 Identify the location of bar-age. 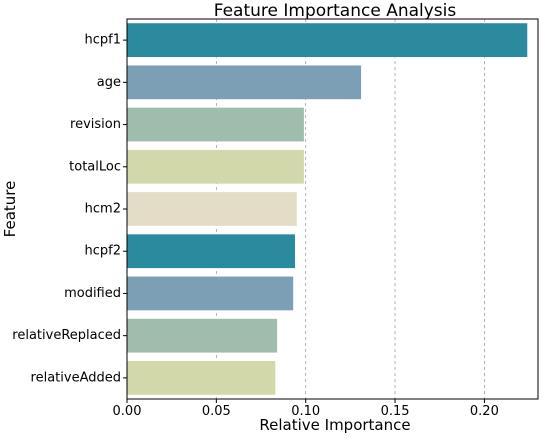
(244, 82).